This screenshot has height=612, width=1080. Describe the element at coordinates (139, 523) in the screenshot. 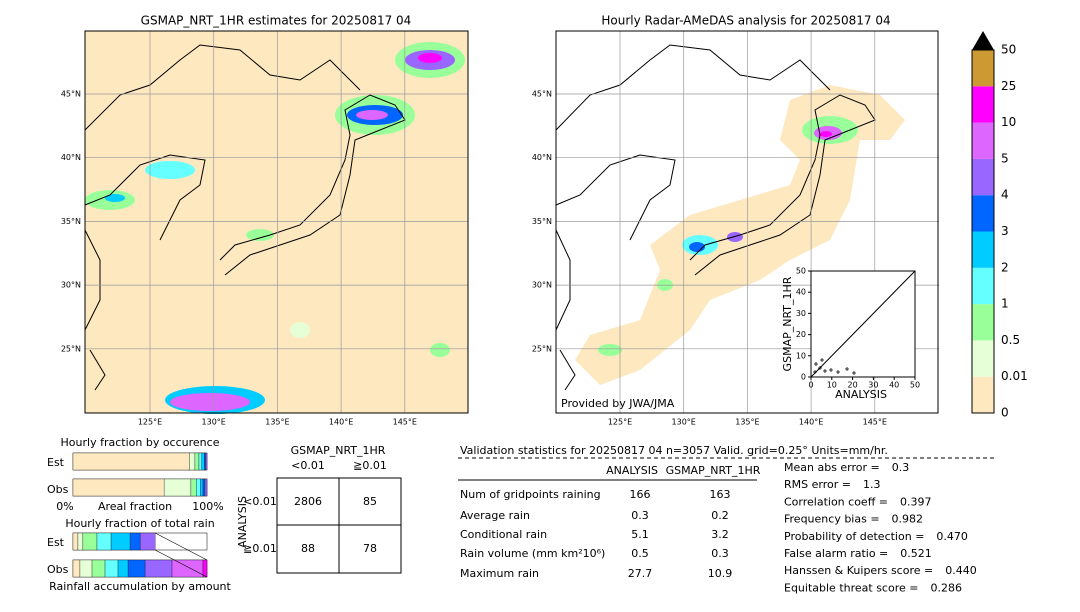

I see `panel-title: Hourly fraction of total rain` at that location.